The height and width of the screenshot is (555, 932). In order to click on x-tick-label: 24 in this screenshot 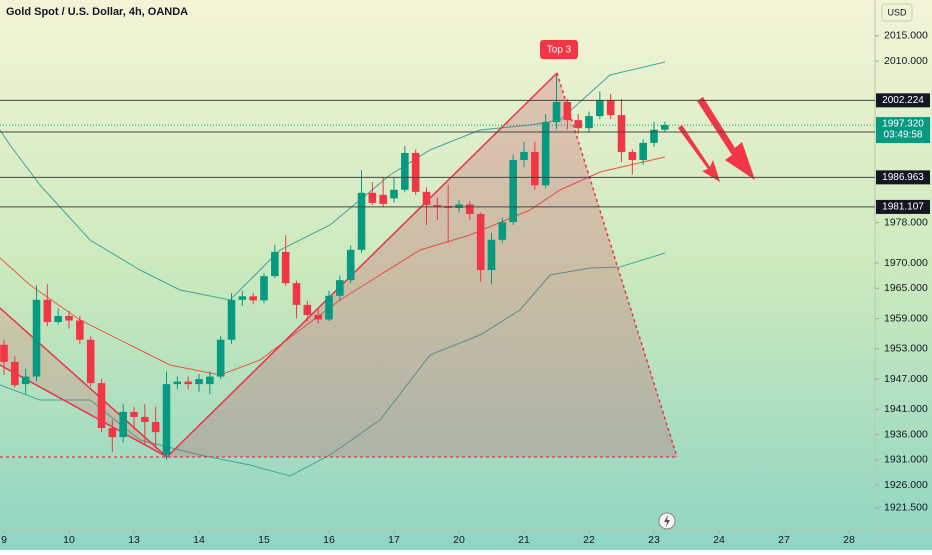, I will do `click(719, 540)`.